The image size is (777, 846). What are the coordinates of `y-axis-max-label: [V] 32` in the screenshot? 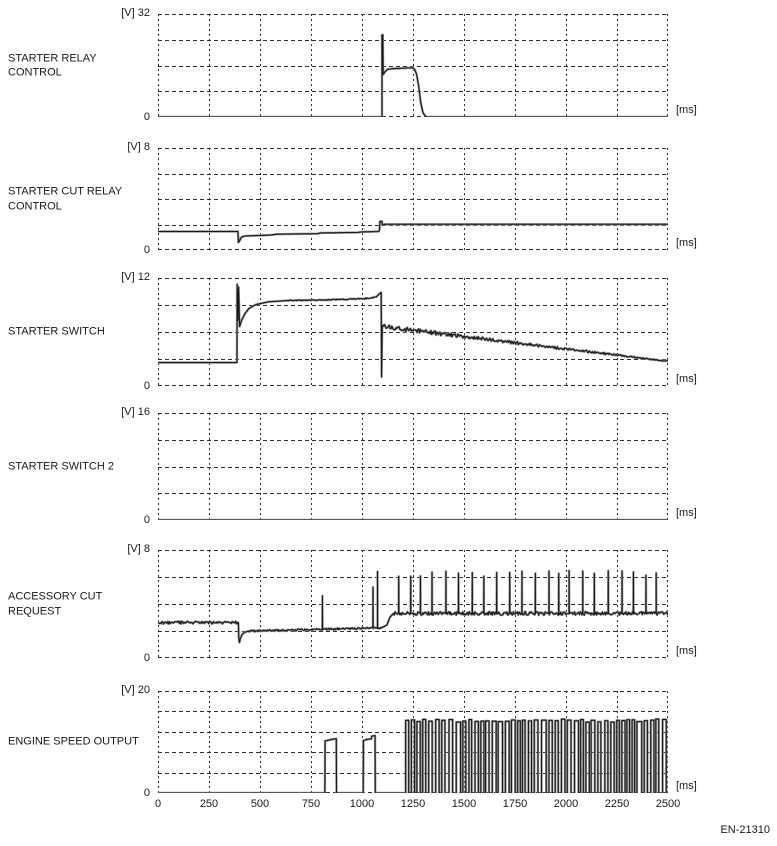 It's located at (135, 13).